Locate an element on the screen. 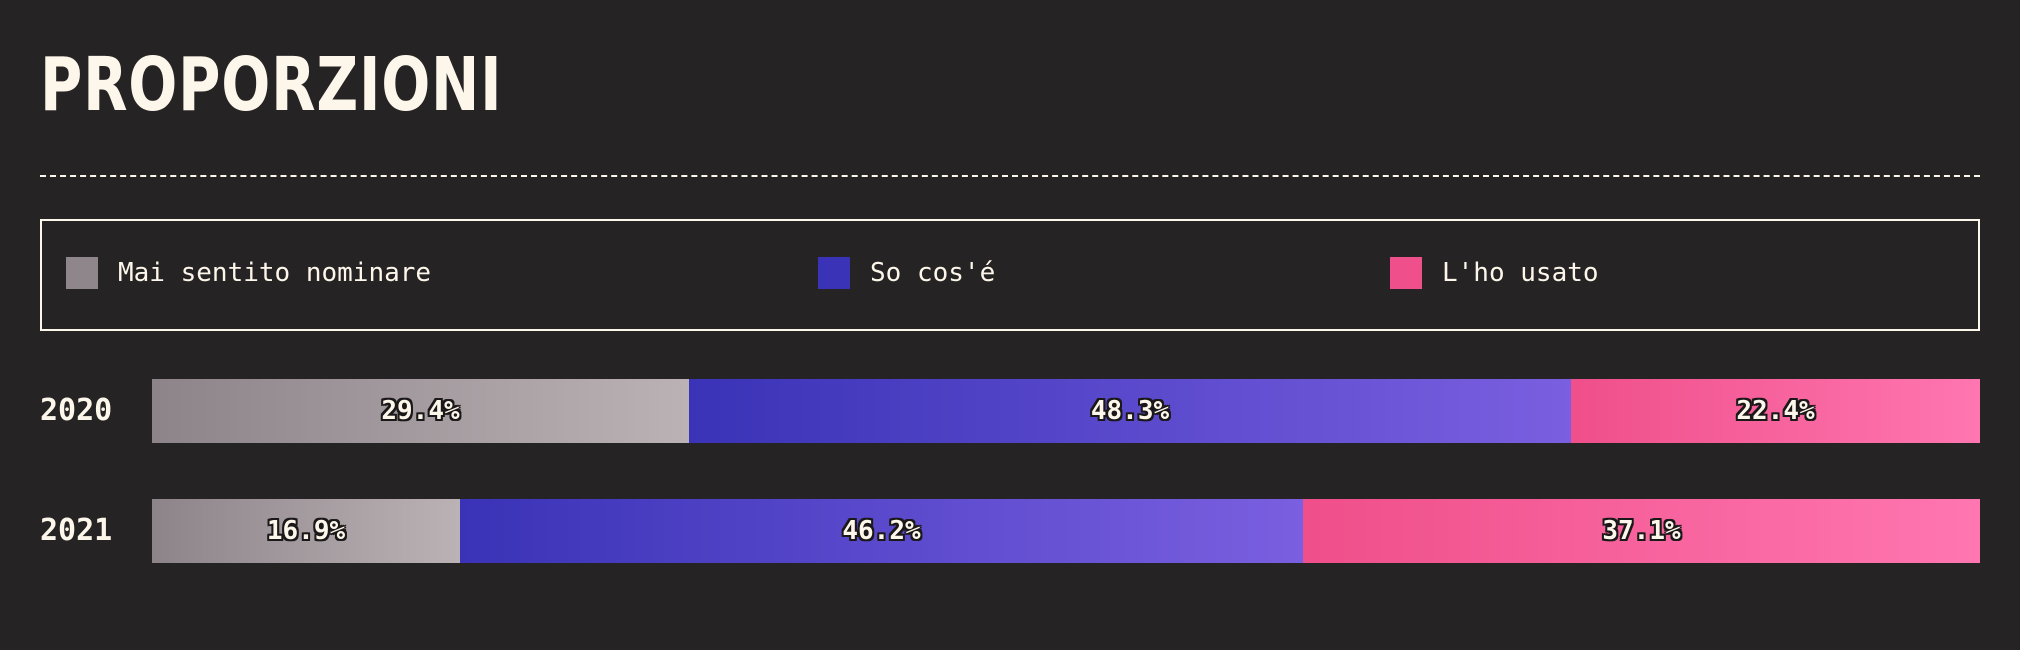  legend-item-so-cose: So cos'é is located at coordinates (906, 273).